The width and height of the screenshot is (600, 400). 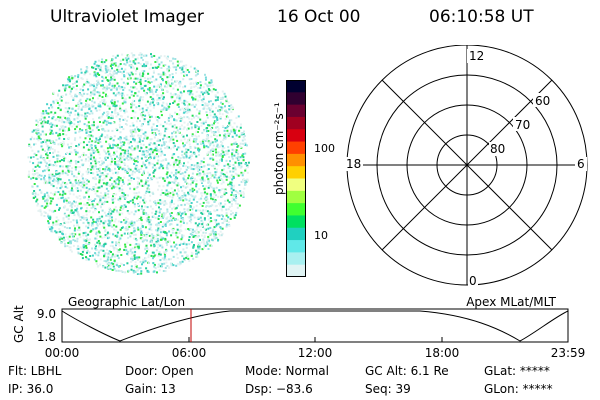 What do you see at coordinates (522, 125) in the screenshot?
I see `lat-label-70: 70` at bounding box center [522, 125].